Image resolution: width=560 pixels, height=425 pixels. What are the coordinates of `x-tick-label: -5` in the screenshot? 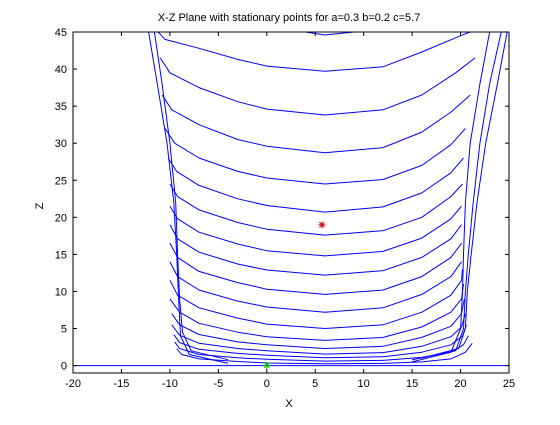 It's located at (218, 384).